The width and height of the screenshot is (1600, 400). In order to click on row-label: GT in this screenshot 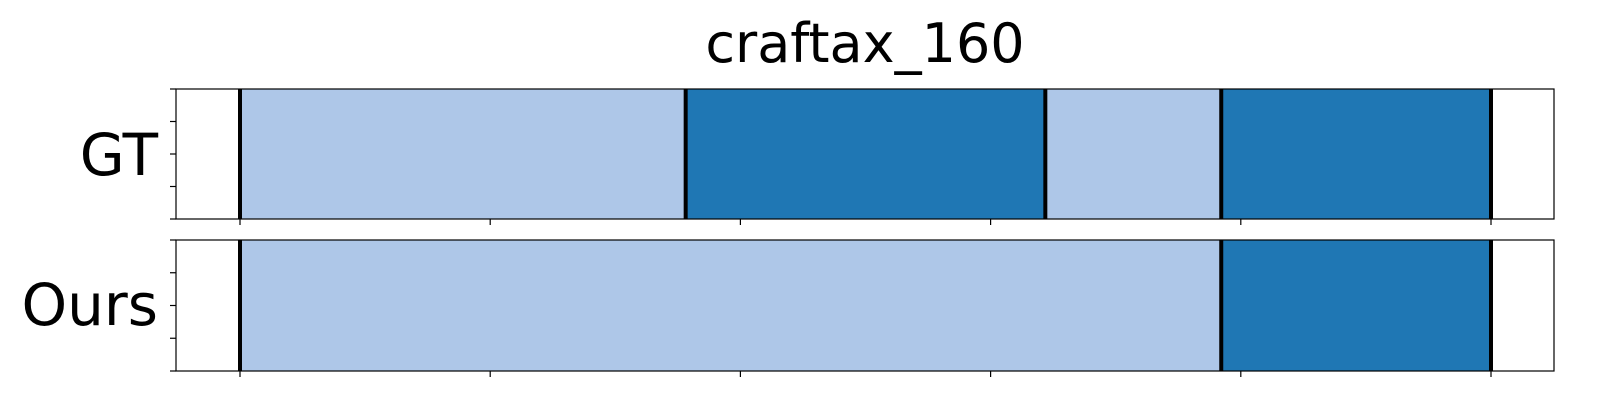, I will do `click(119, 155)`.